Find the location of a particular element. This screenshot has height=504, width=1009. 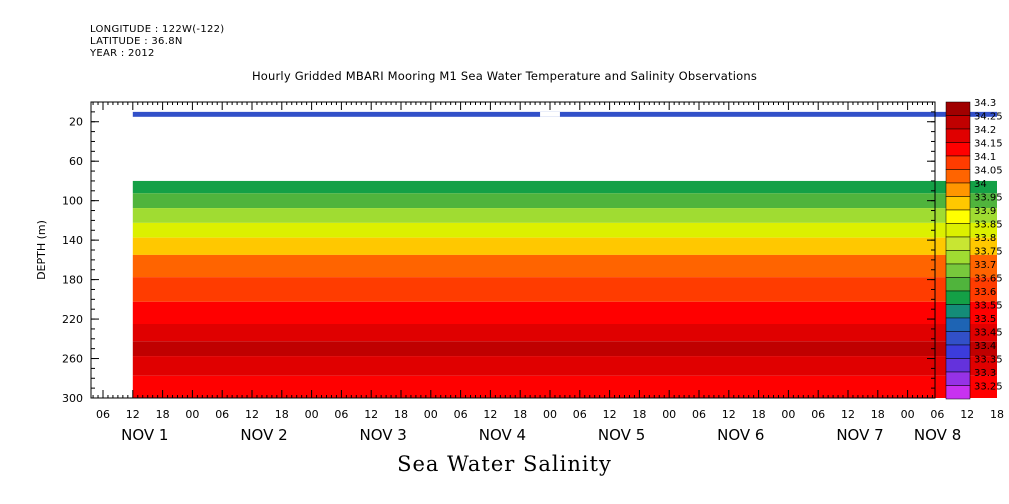

y-tick-label: 140 is located at coordinates (72, 240).